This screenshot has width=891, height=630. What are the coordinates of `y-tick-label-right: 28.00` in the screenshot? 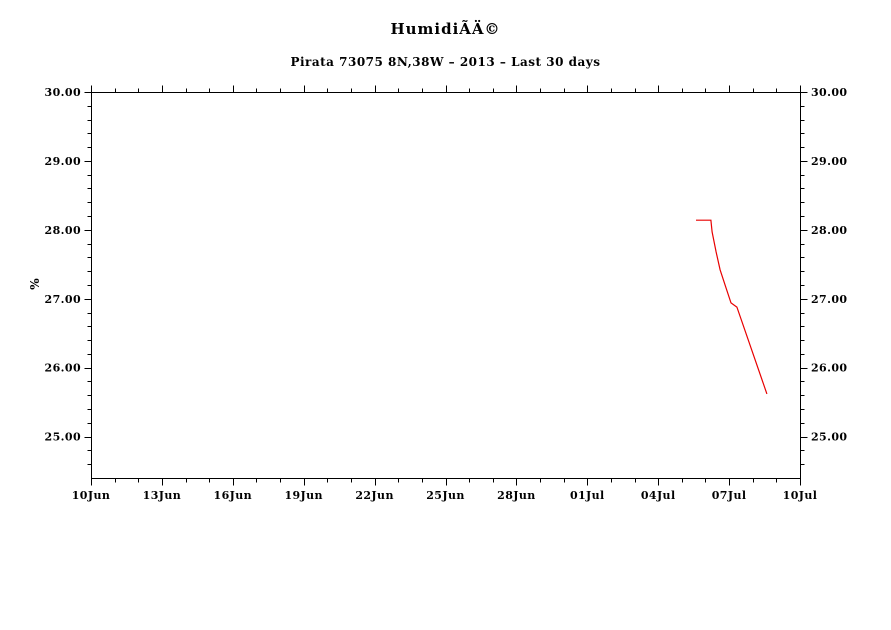 It's located at (829, 230).